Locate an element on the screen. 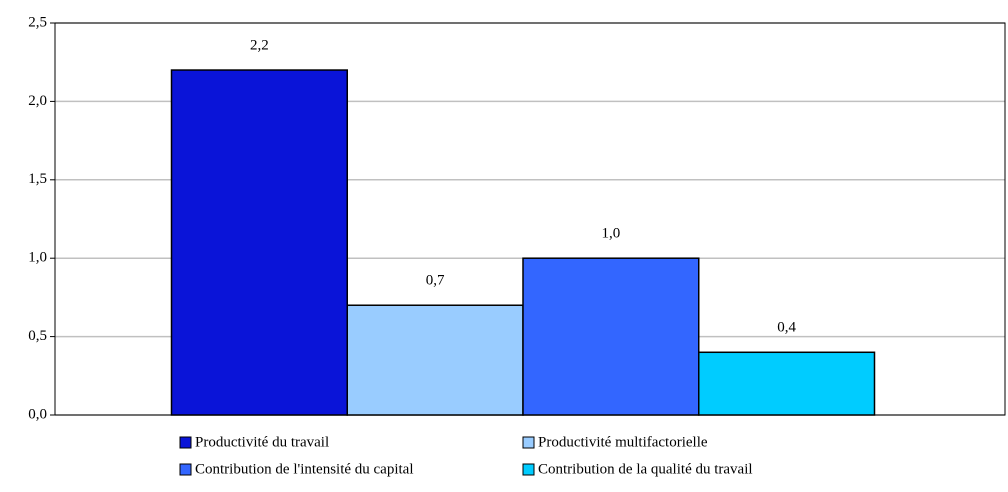 The width and height of the screenshot is (1008, 492). value-label: 0,4 is located at coordinates (786, 328).